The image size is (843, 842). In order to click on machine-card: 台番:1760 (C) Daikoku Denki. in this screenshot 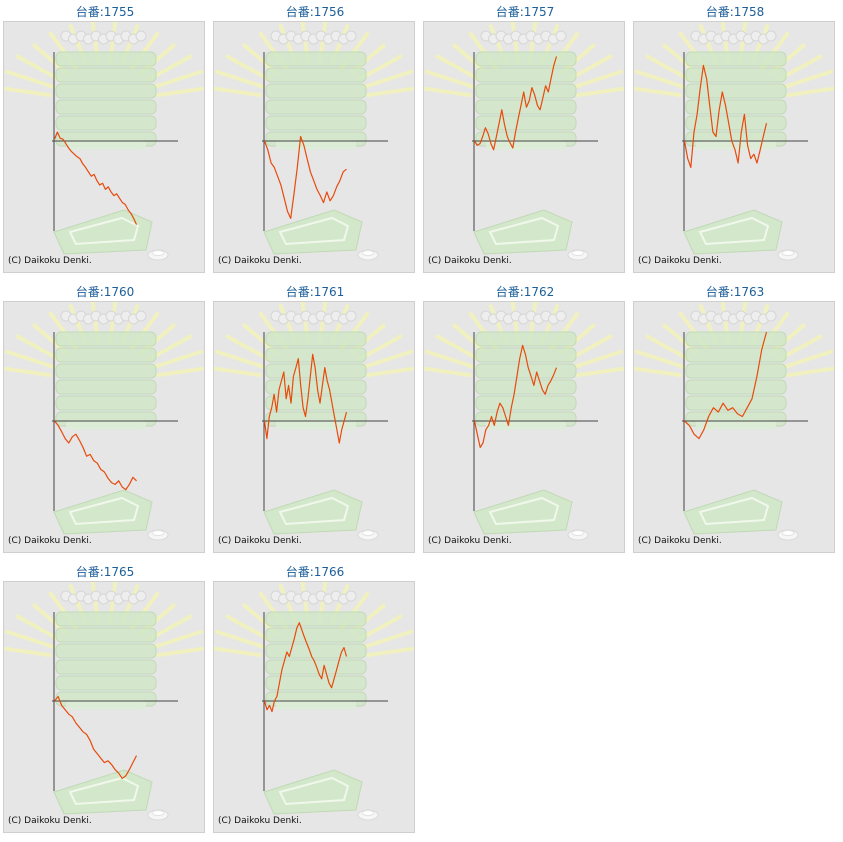, I will do `click(105, 420)`.